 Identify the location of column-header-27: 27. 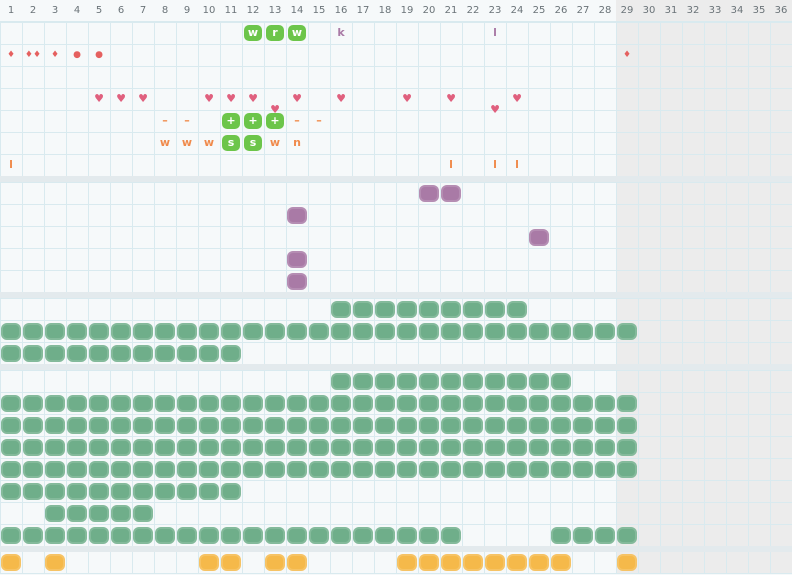
(583, 10).